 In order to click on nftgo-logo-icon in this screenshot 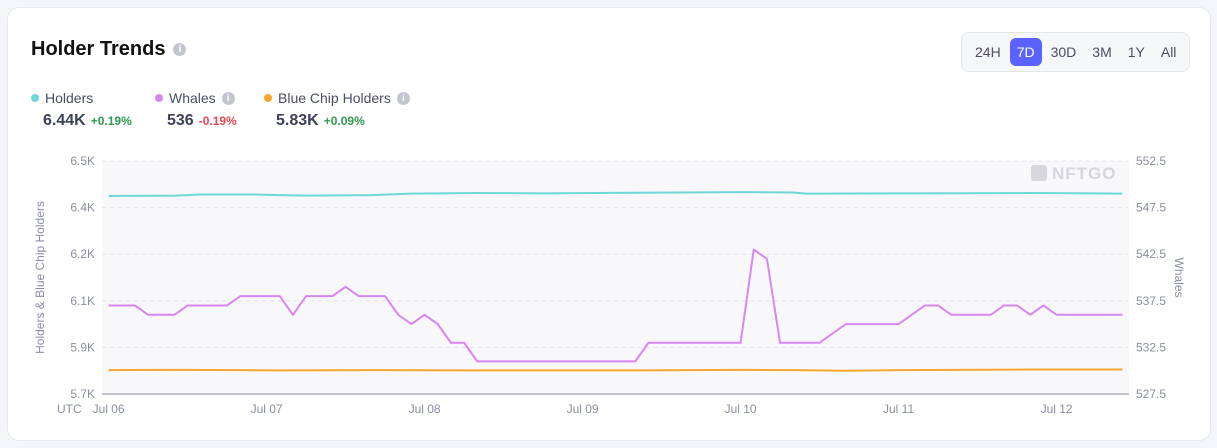, I will do `click(1039, 173)`.